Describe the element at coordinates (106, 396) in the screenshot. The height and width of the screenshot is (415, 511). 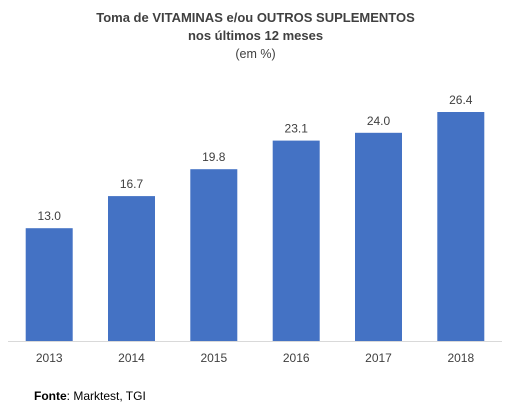
I see `source-text: : Marktest, TGI` at that location.